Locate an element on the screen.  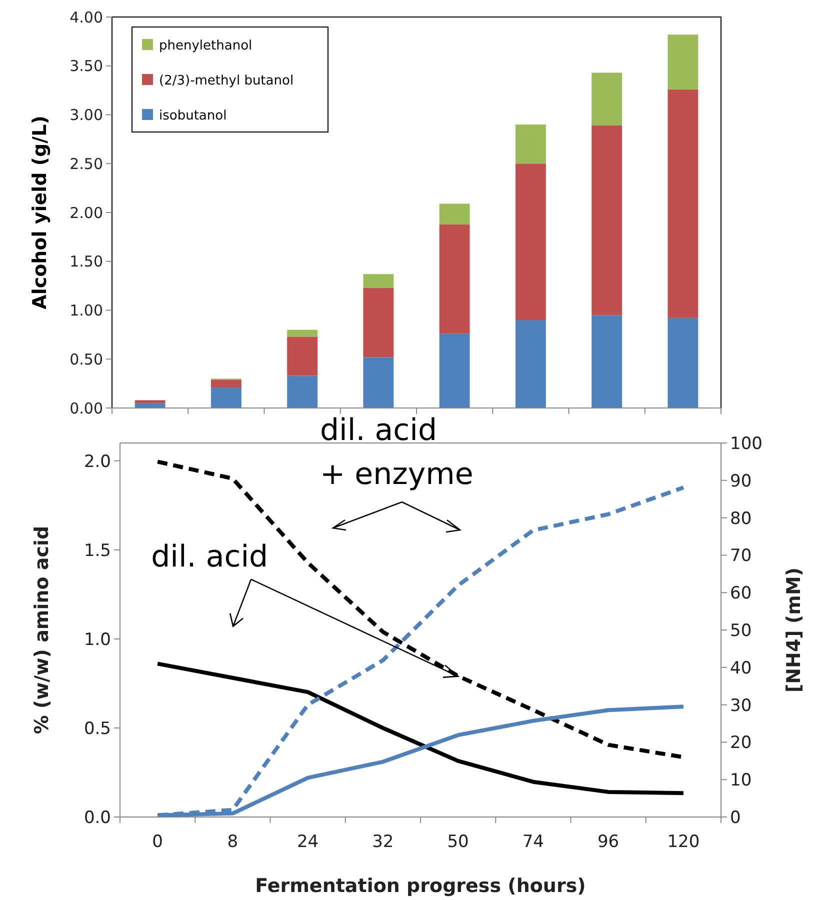
x-tick-label: 0 is located at coordinates (157, 842).